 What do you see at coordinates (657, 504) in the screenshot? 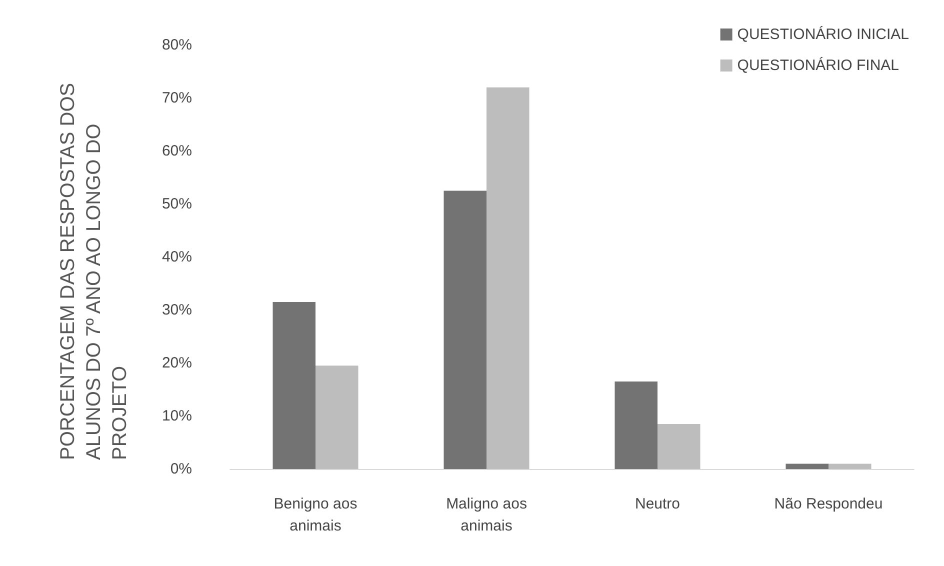
I see `x-tick-label: Neutro` at bounding box center [657, 504].